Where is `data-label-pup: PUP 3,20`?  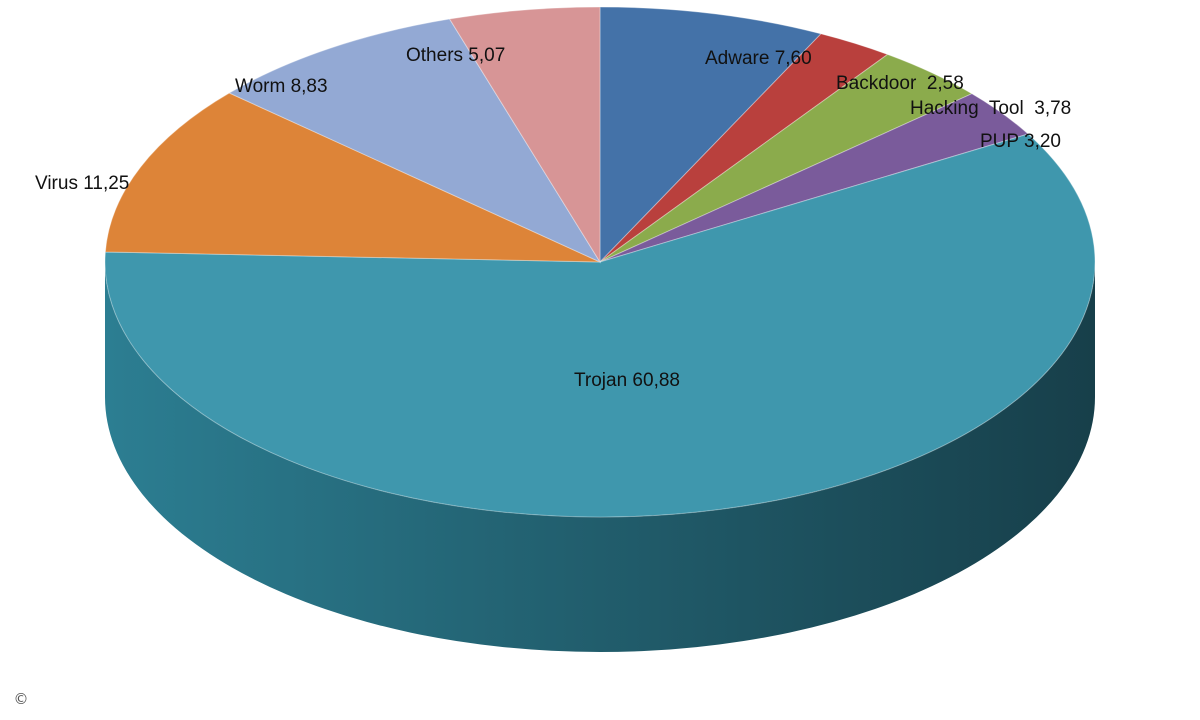 data-label-pup: PUP 3,20 is located at coordinates (1020, 141).